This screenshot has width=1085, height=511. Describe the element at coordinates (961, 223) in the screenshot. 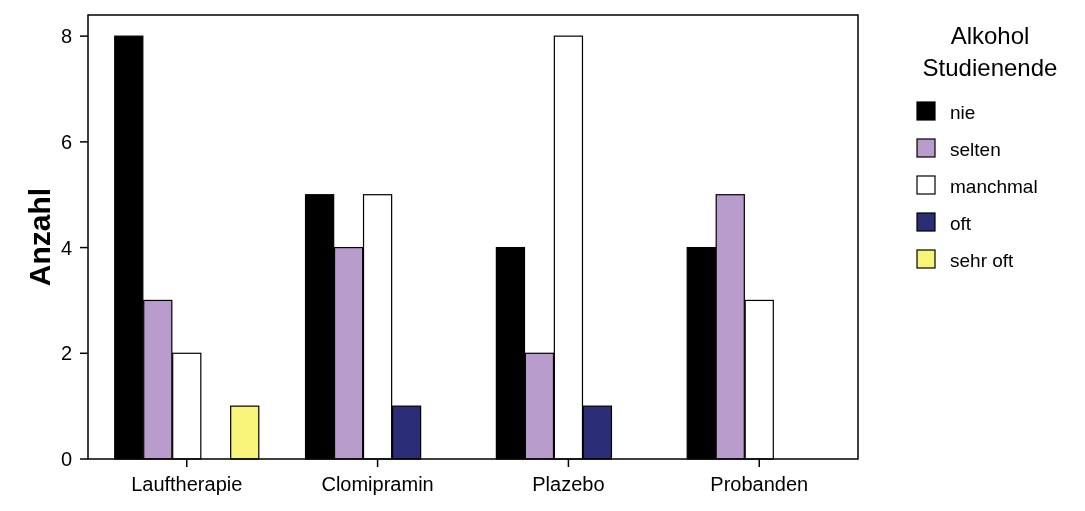

I see `legend-label: oft` at that location.